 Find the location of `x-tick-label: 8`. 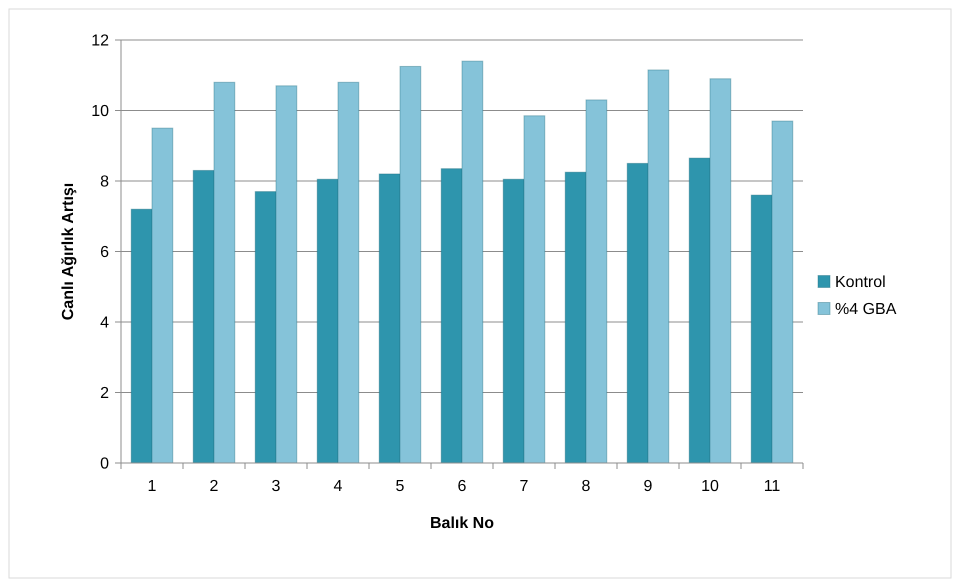

x-tick-label: 8 is located at coordinates (586, 486).